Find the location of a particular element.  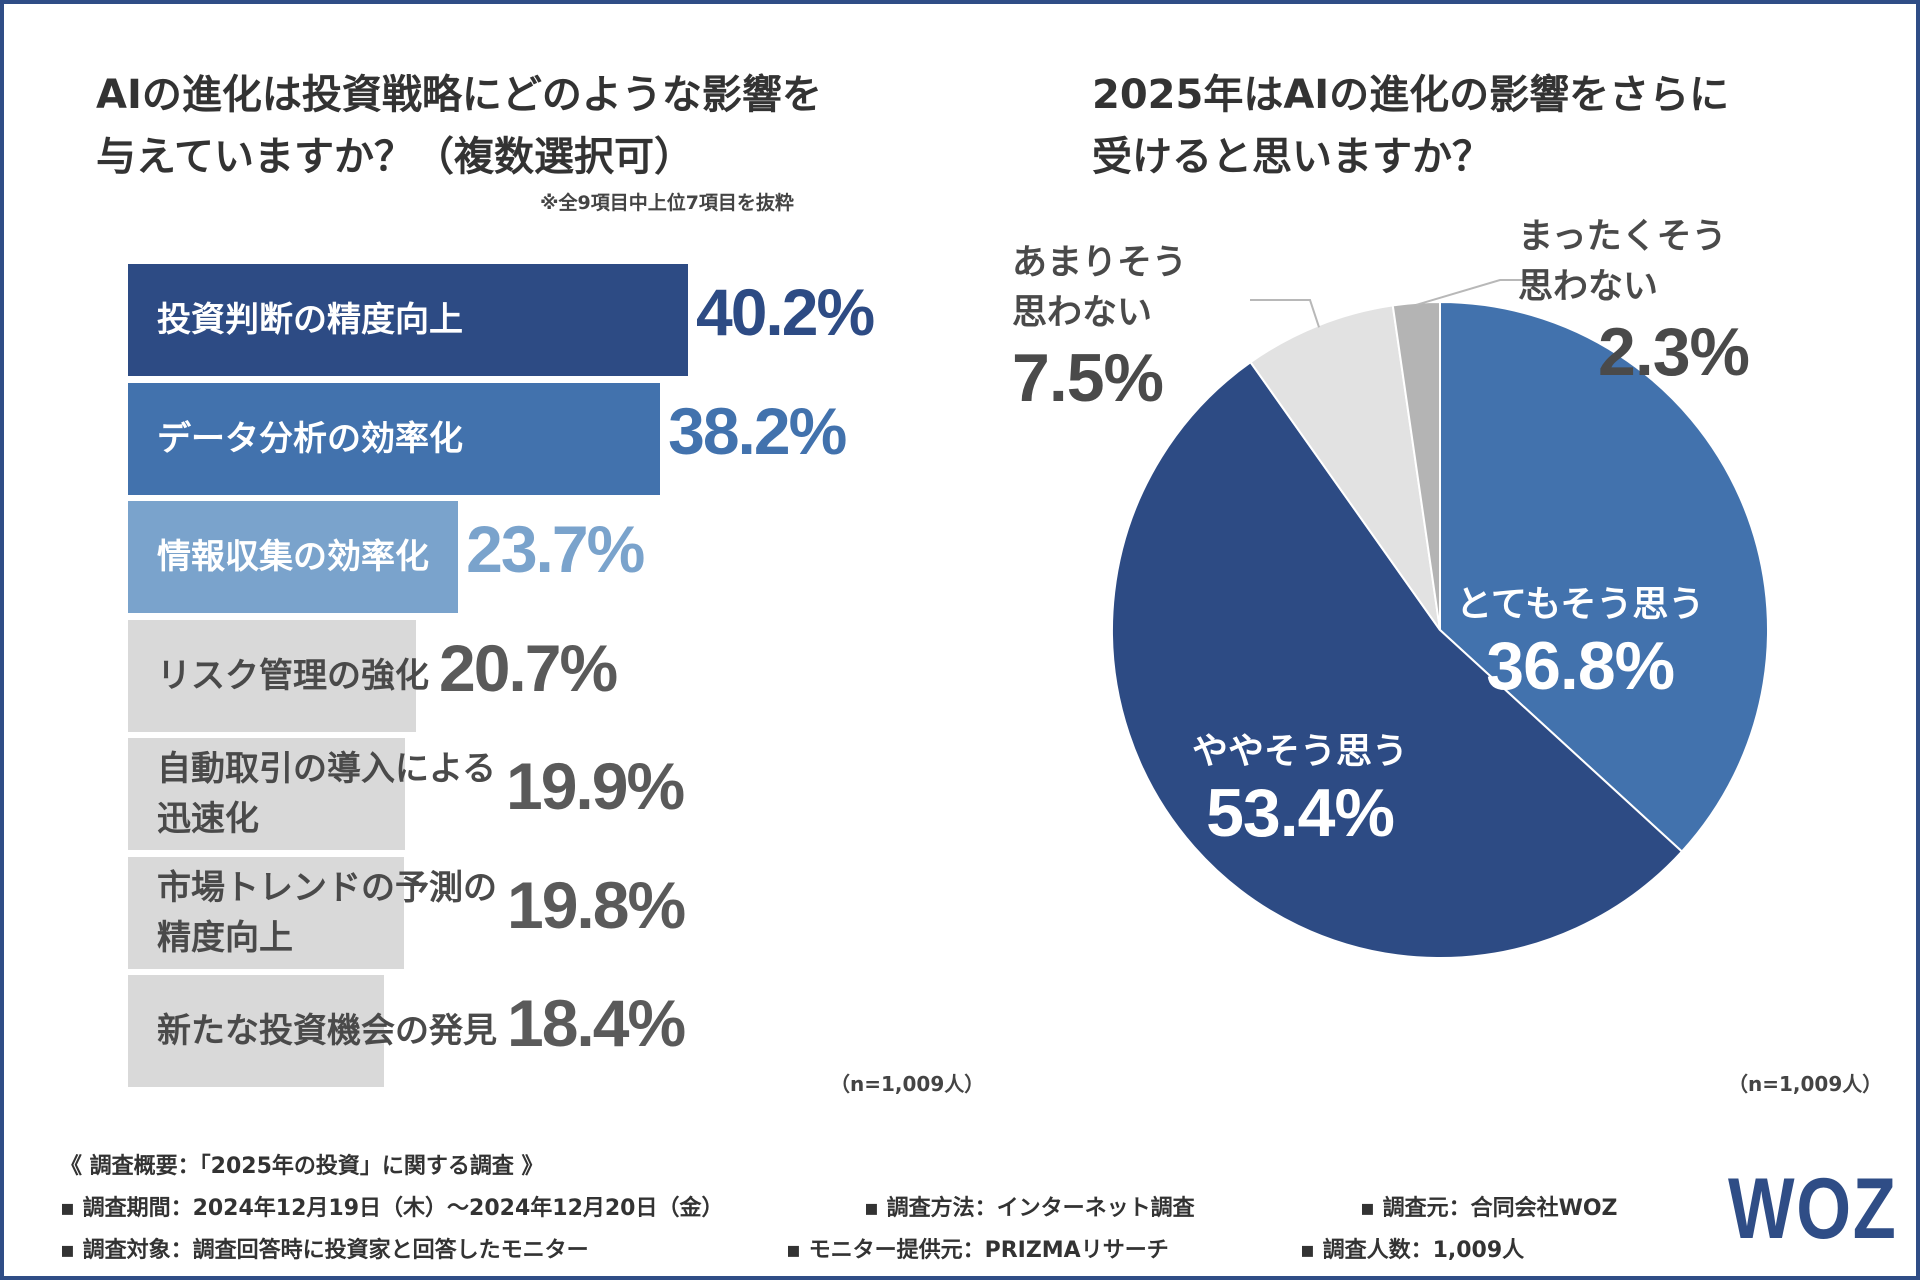

pie-chart-title: 2025年はAIの進化の影響をさらに 受けると思いますか？ is located at coordinates (1472, 126).